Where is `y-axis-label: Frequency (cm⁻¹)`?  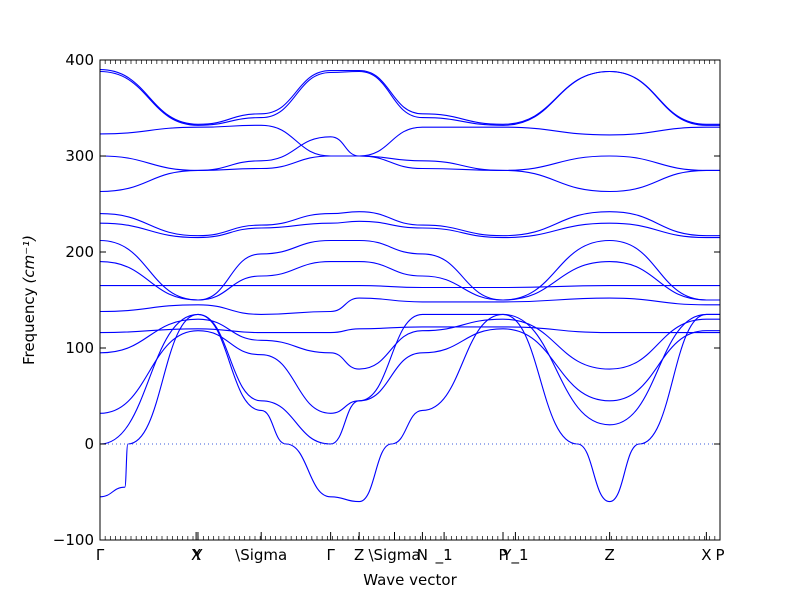 y-axis-label: Frequency (cm⁻¹) is located at coordinates (29, 300).